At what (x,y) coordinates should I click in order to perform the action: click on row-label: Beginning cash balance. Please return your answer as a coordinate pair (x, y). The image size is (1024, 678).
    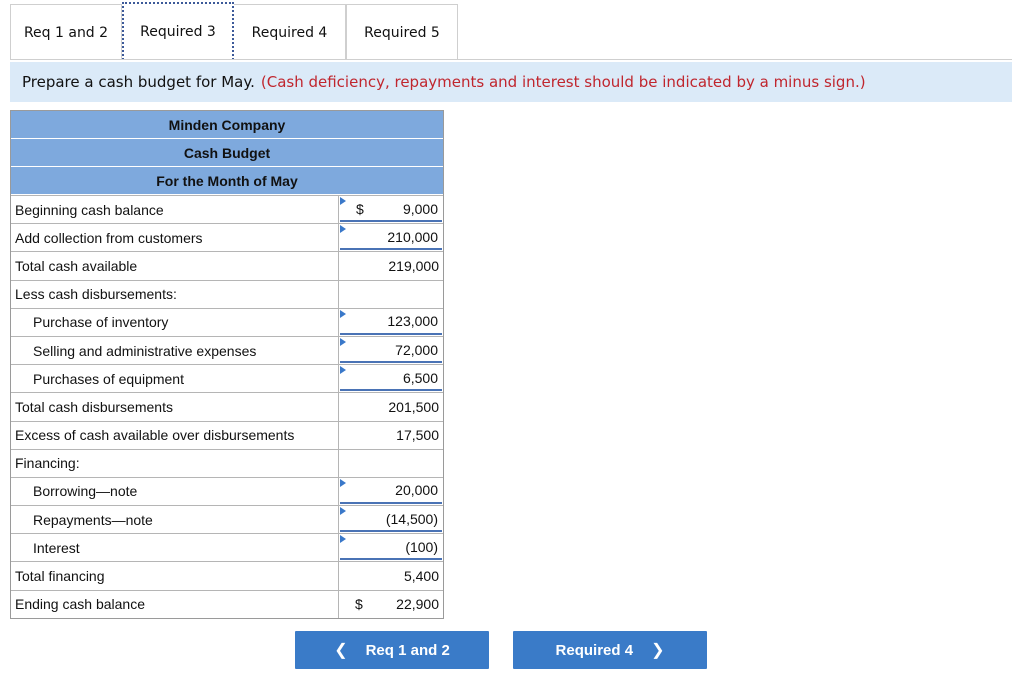
    Looking at the image, I should click on (175, 210).